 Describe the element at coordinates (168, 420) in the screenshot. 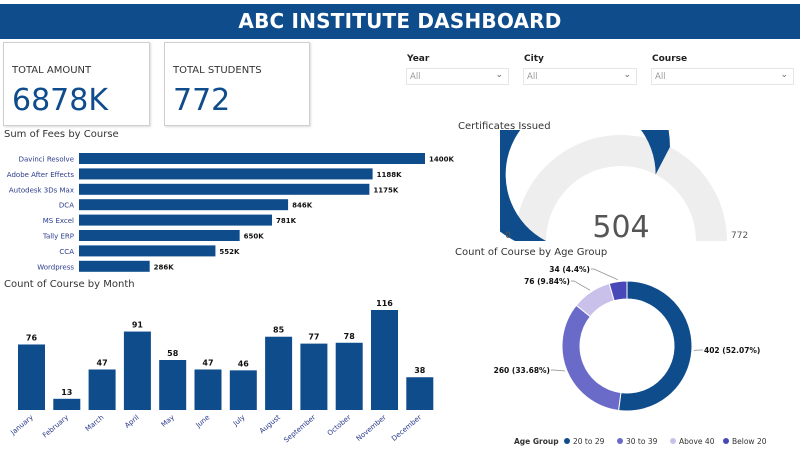

I see `month-axis-label: May` at that location.